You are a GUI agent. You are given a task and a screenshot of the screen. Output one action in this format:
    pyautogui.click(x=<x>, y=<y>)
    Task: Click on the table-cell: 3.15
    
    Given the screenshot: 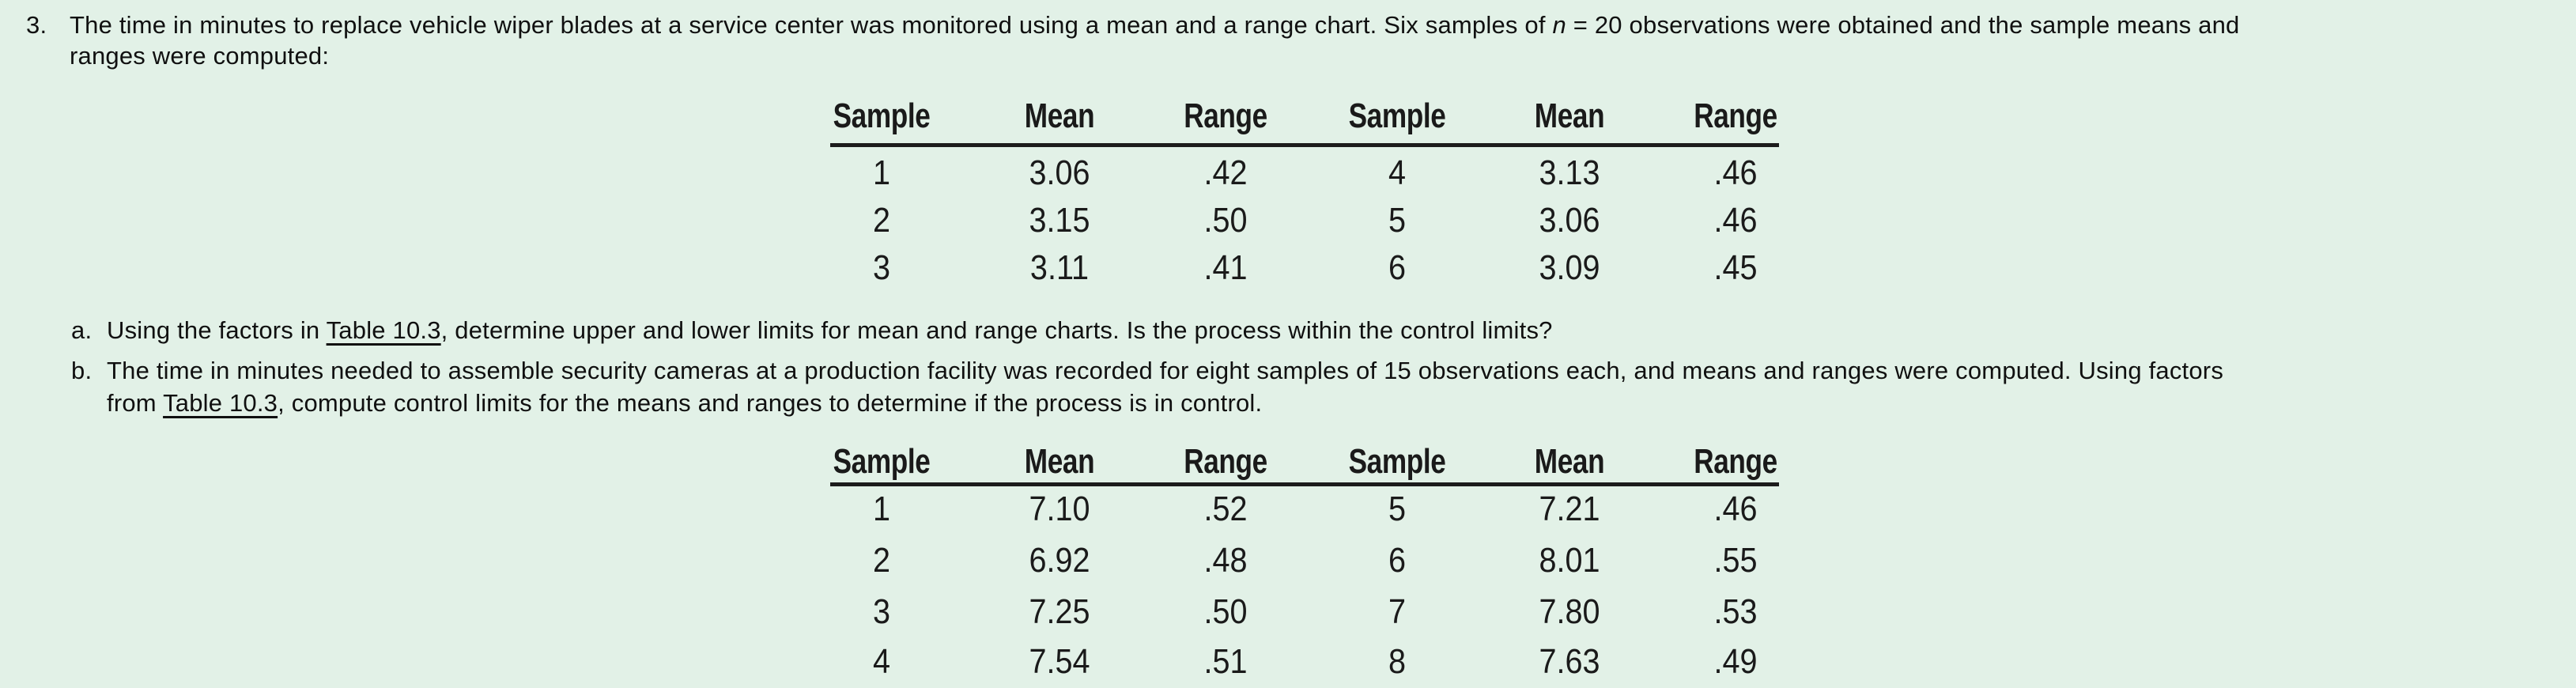 What is the action you would take?
    pyautogui.click(x=1059, y=220)
    